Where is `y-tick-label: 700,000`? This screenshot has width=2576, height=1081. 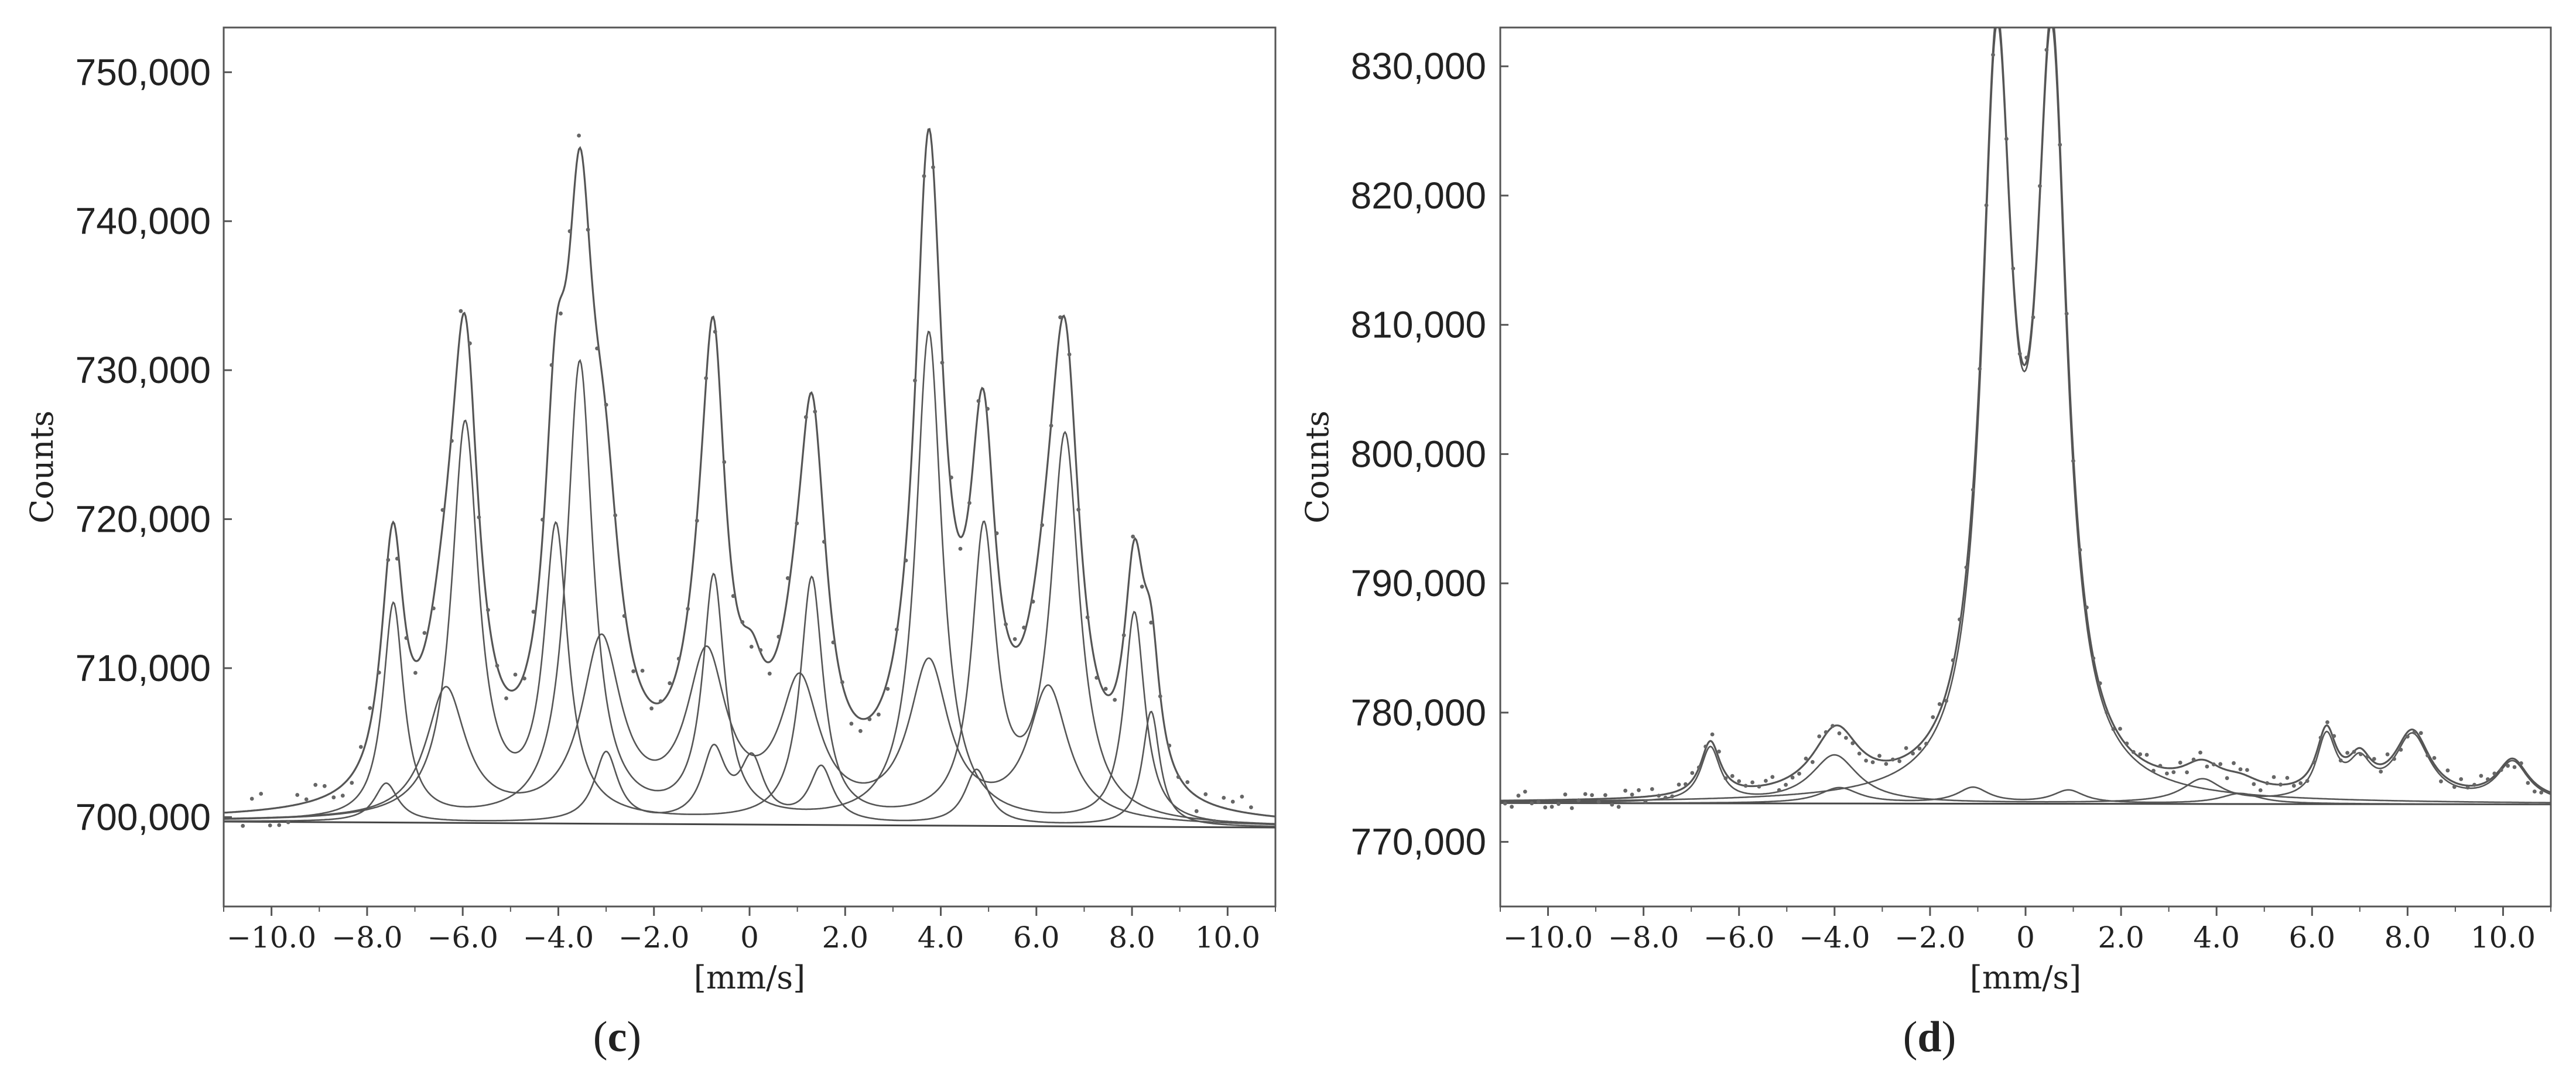 y-tick-label: 700,000 is located at coordinates (143, 817).